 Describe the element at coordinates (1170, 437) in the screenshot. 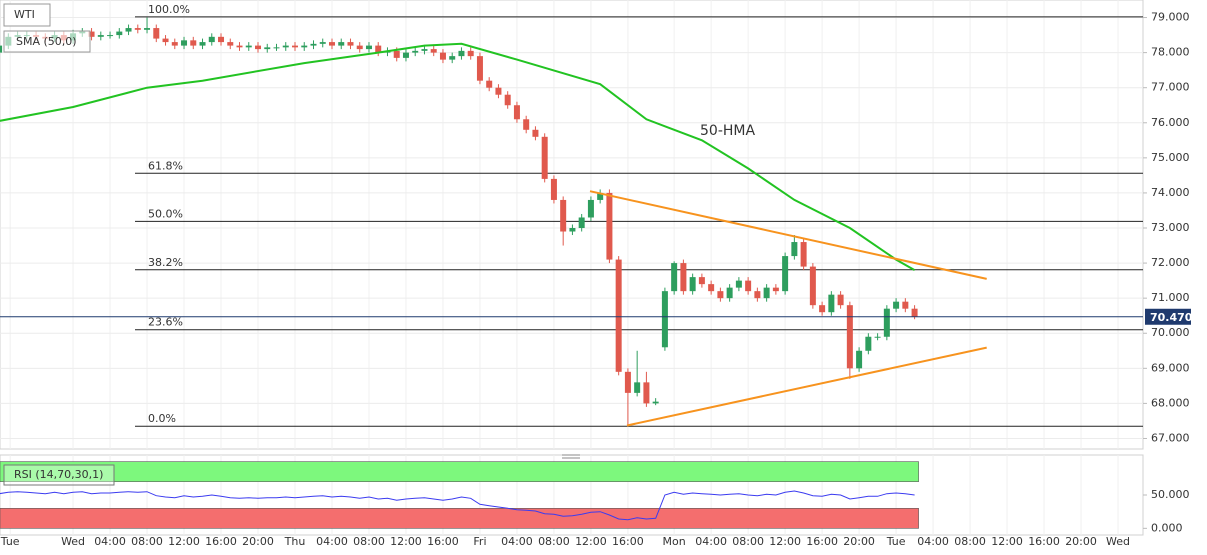

I see `y-tick-label: 67.000` at that location.